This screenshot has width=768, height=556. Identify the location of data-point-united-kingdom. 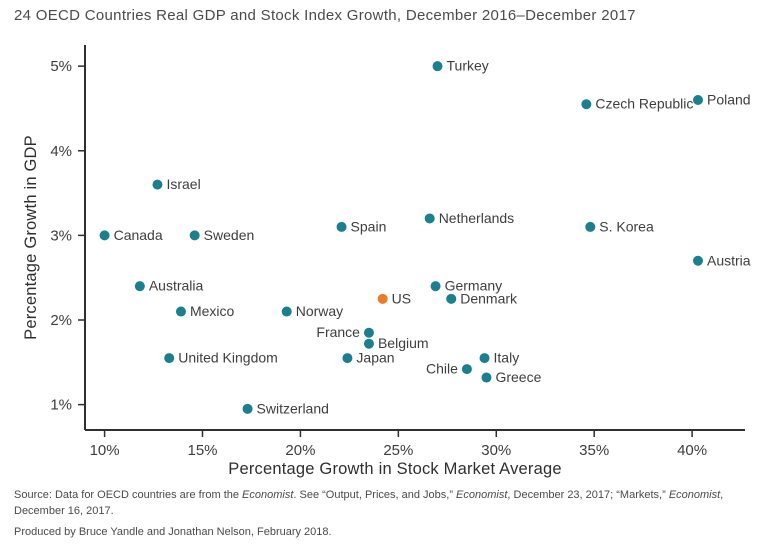
(169, 358).